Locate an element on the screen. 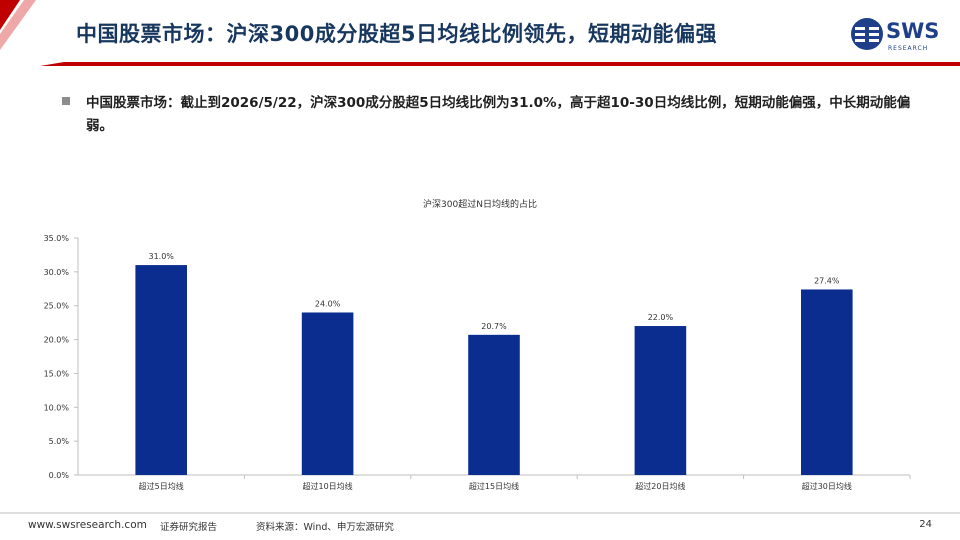  x-tick-label: 超过15日均线 is located at coordinates (494, 486).